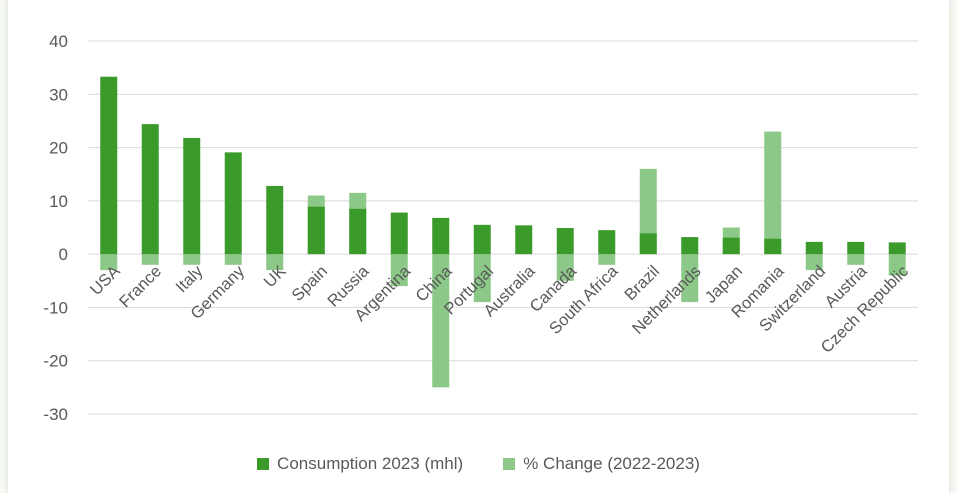 This screenshot has height=493, width=957. What do you see at coordinates (58, 201) in the screenshot?
I see `y-tick-label: 10` at bounding box center [58, 201].